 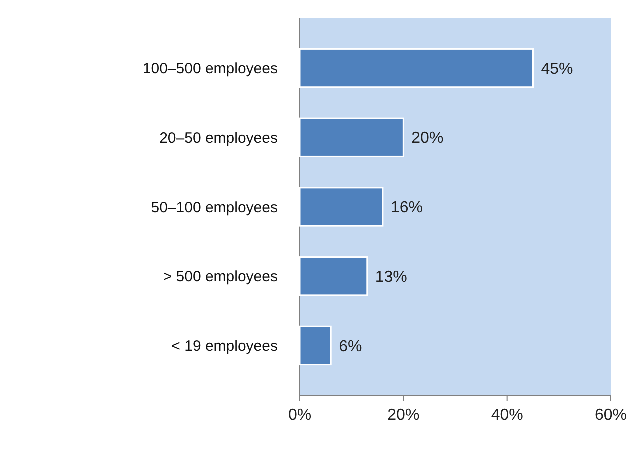 I want to click on x-tick-label: 20%, so click(x=404, y=415).